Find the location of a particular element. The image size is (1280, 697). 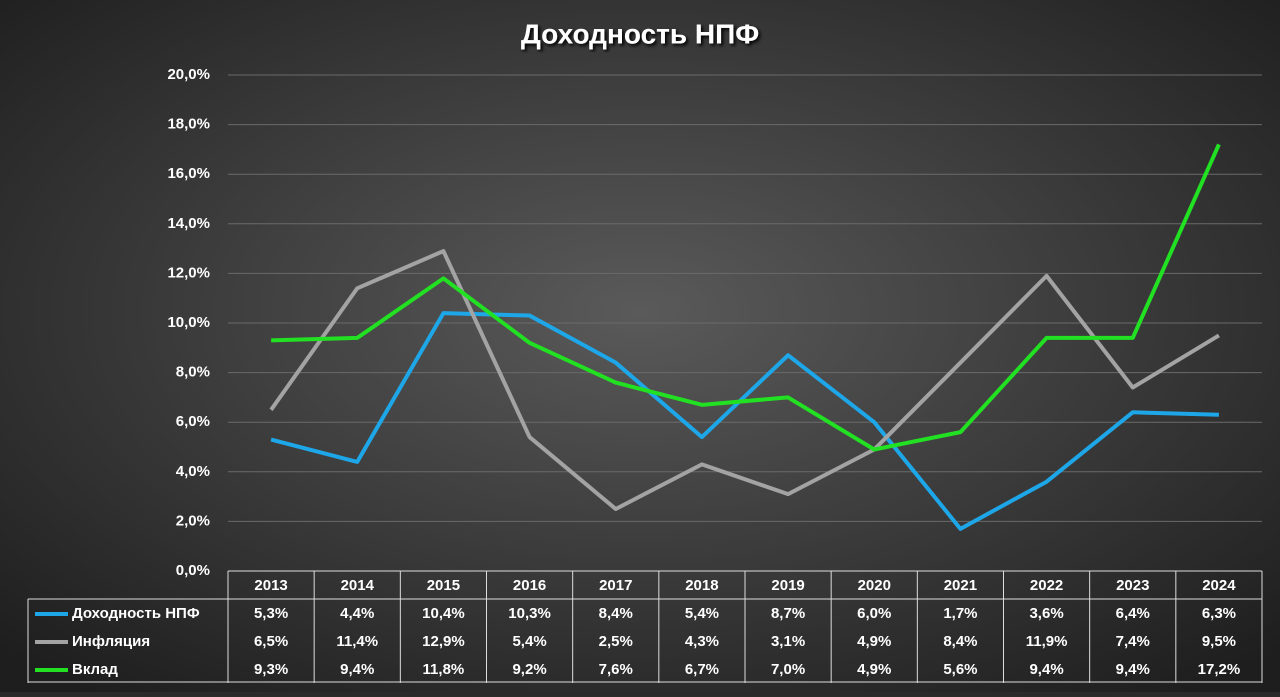

x-tick-label: 2019 is located at coordinates (787, 585).